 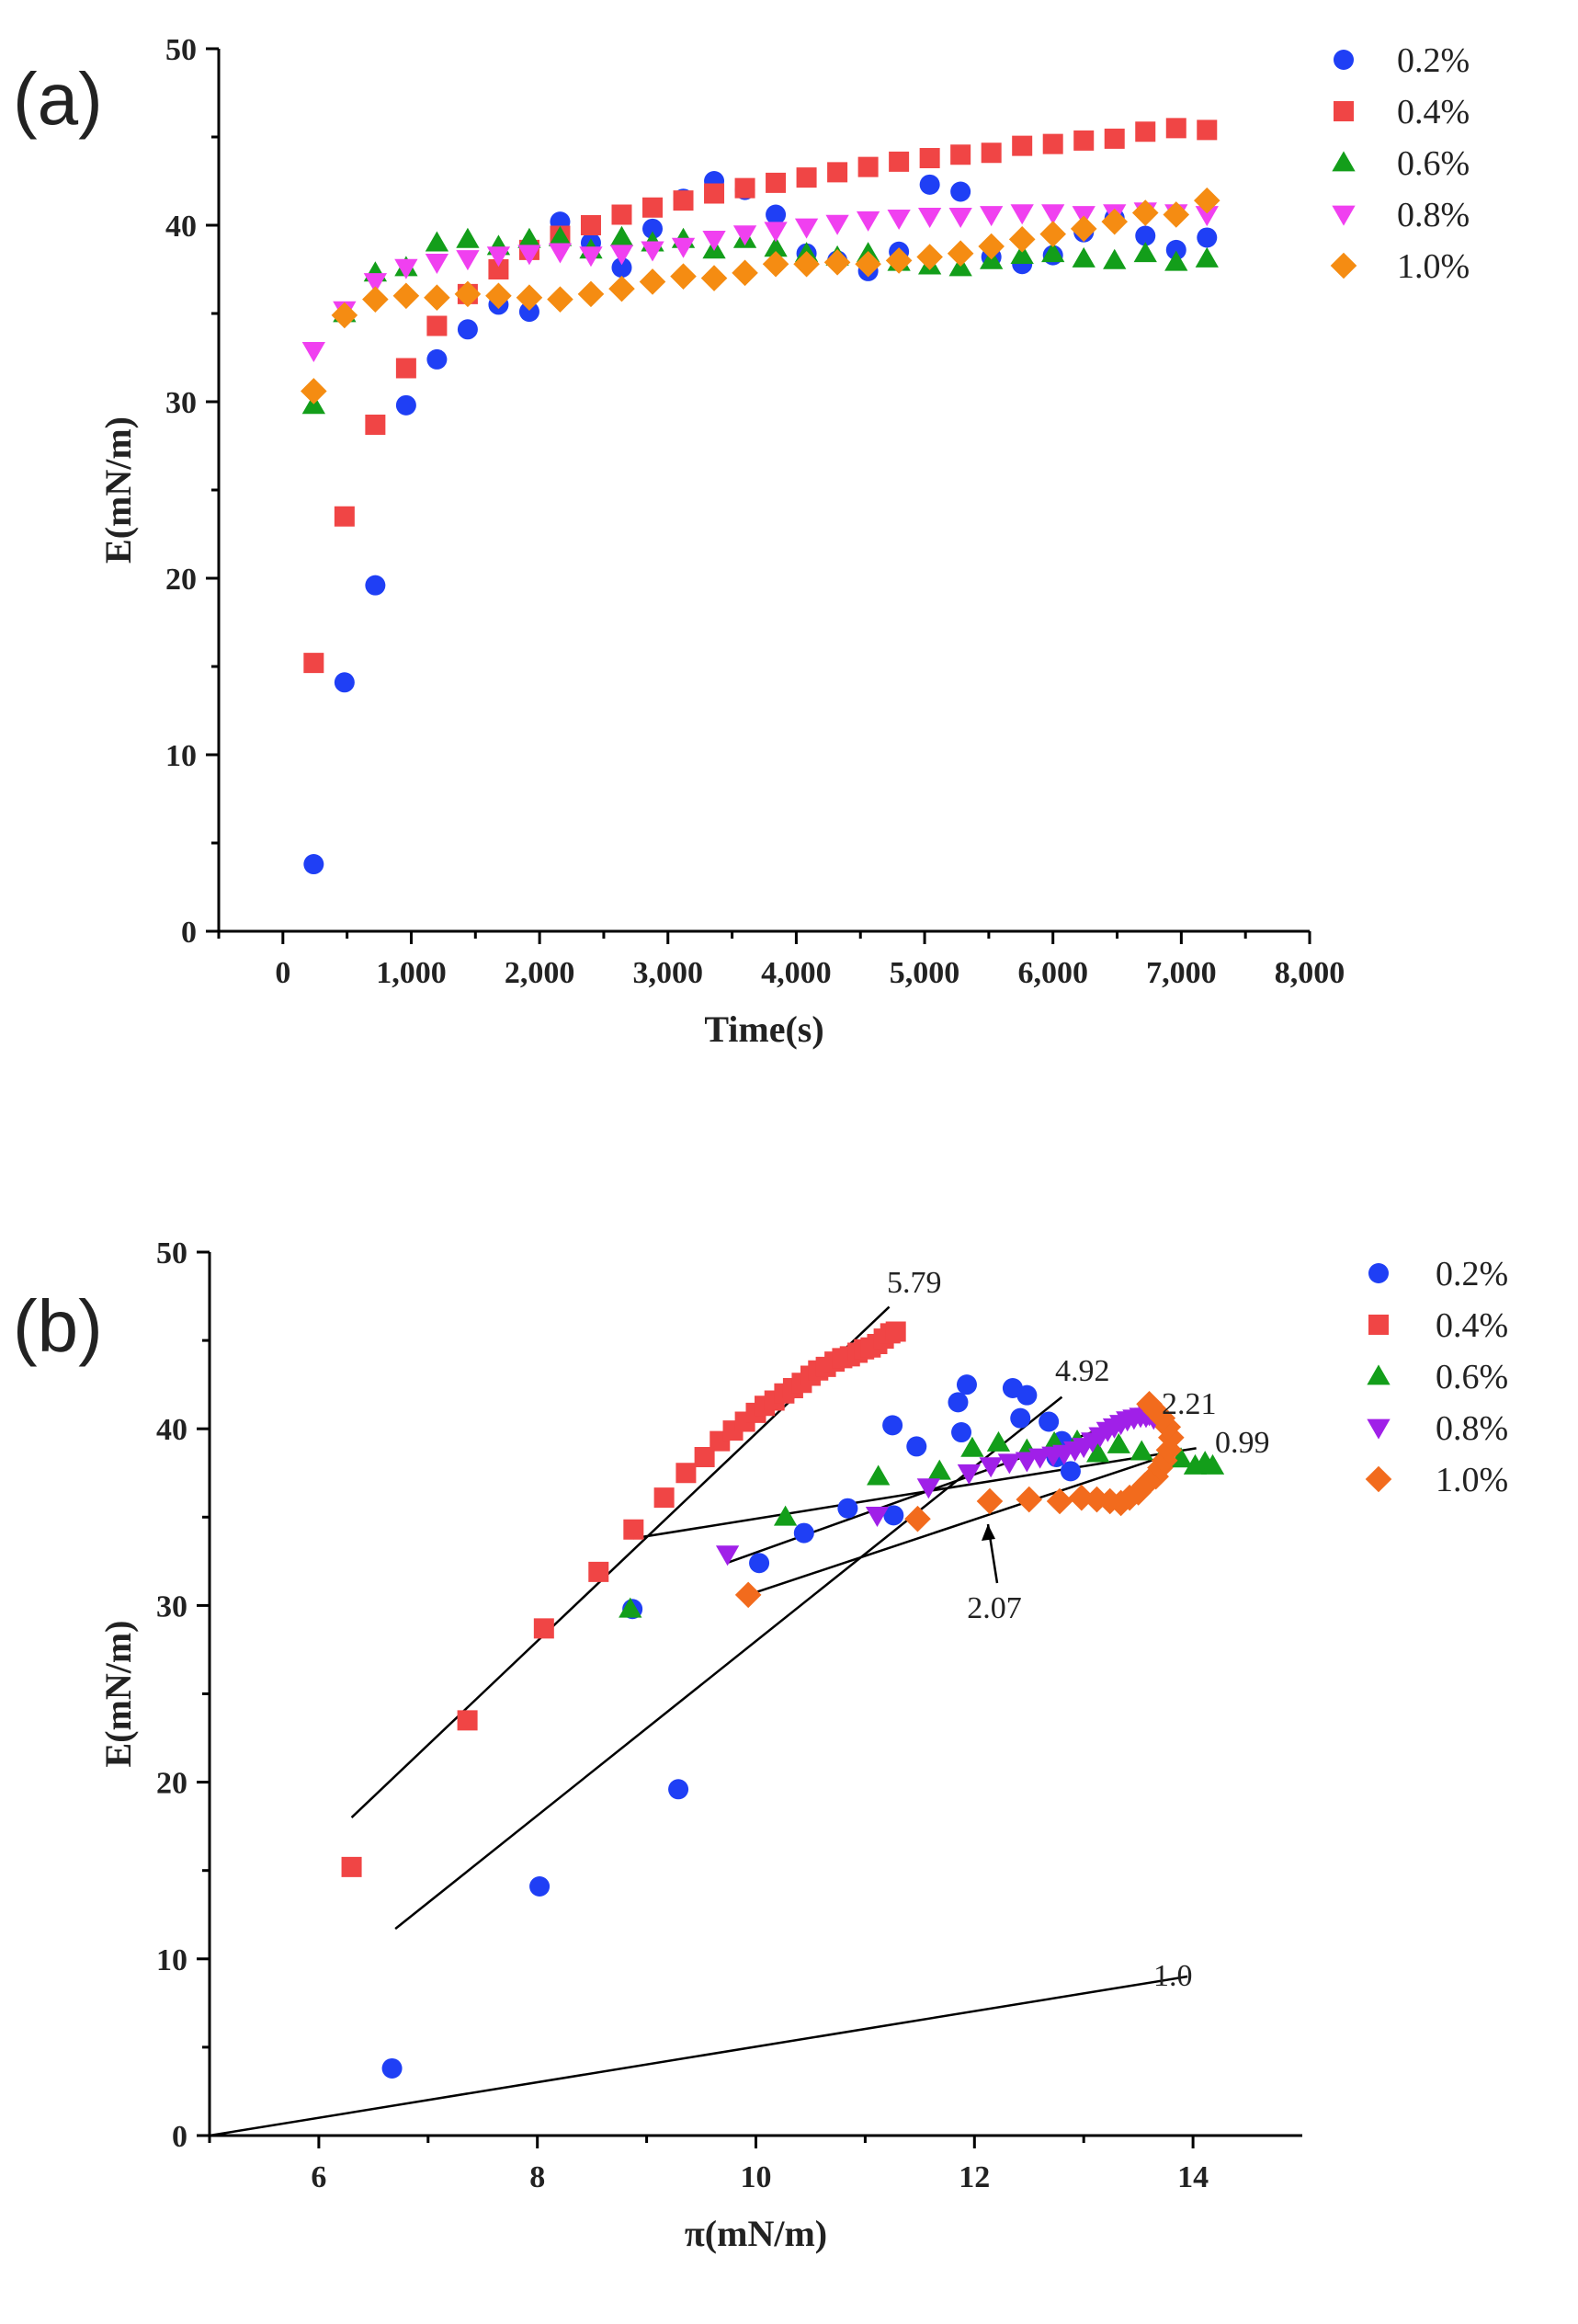 I want to click on legend-label: 1.0%, so click(x=1472, y=1480).